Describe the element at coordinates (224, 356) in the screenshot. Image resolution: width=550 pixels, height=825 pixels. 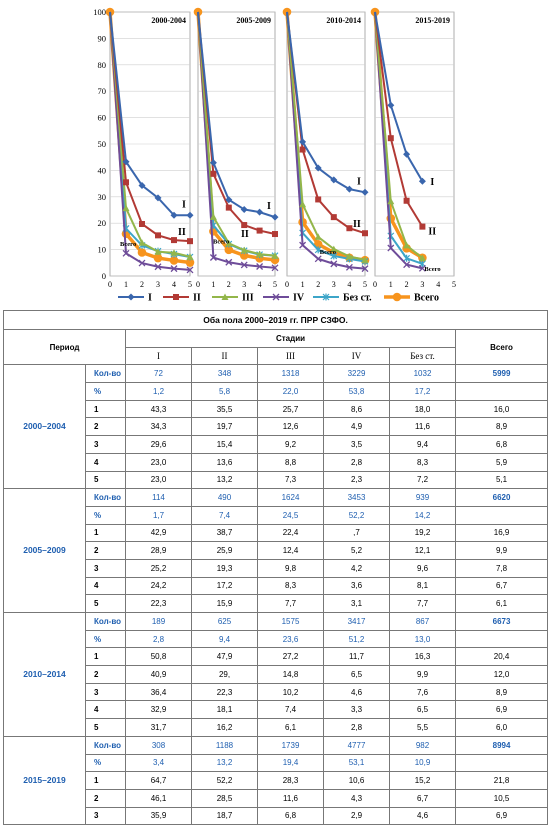
I see `header-stage: II` at that location.